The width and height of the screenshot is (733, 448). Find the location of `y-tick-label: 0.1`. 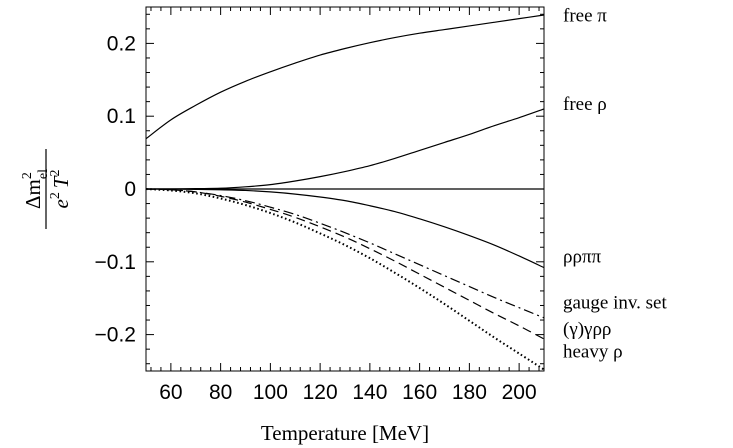

y-tick-label: 0.1 is located at coordinates (121, 116).